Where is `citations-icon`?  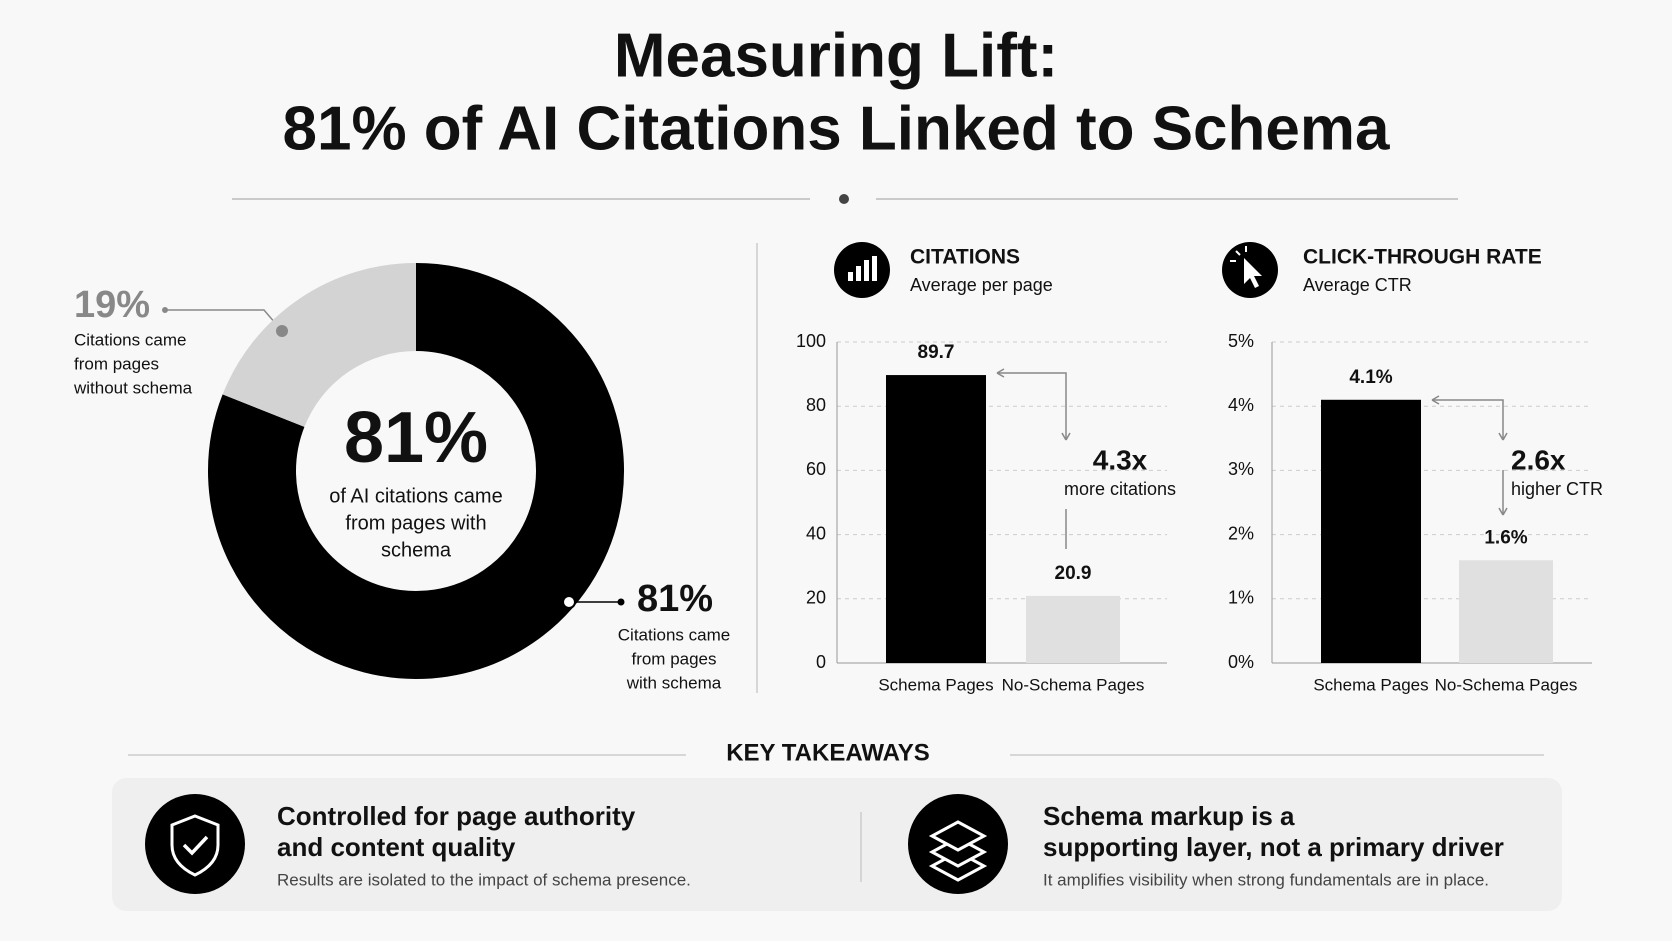 citations-icon is located at coordinates (862, 270).